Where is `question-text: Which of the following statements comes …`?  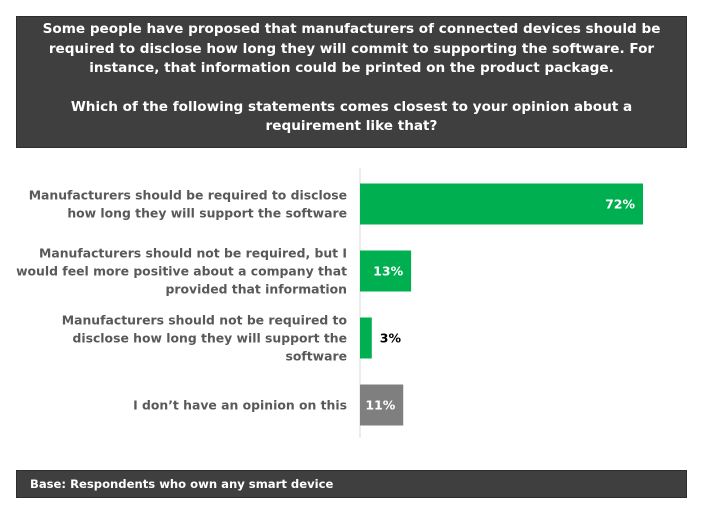 question-text: Which of the following statements comes … is located at coordinates (351, 116).